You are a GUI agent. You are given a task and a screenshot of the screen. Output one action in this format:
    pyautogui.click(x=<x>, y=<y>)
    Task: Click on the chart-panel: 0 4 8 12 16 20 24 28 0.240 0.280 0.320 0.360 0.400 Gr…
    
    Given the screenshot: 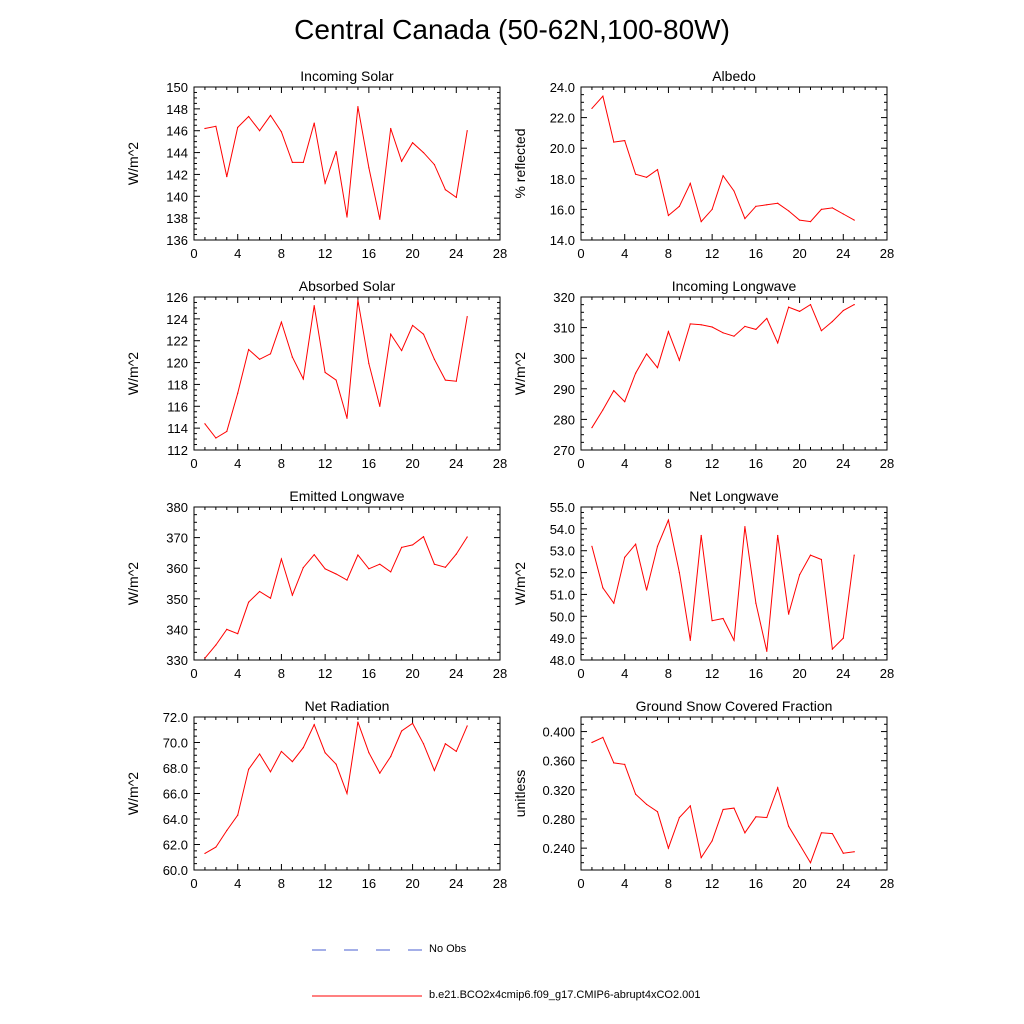 What is the action you would take?
    pyautogui.click(x=703, y=794)
    